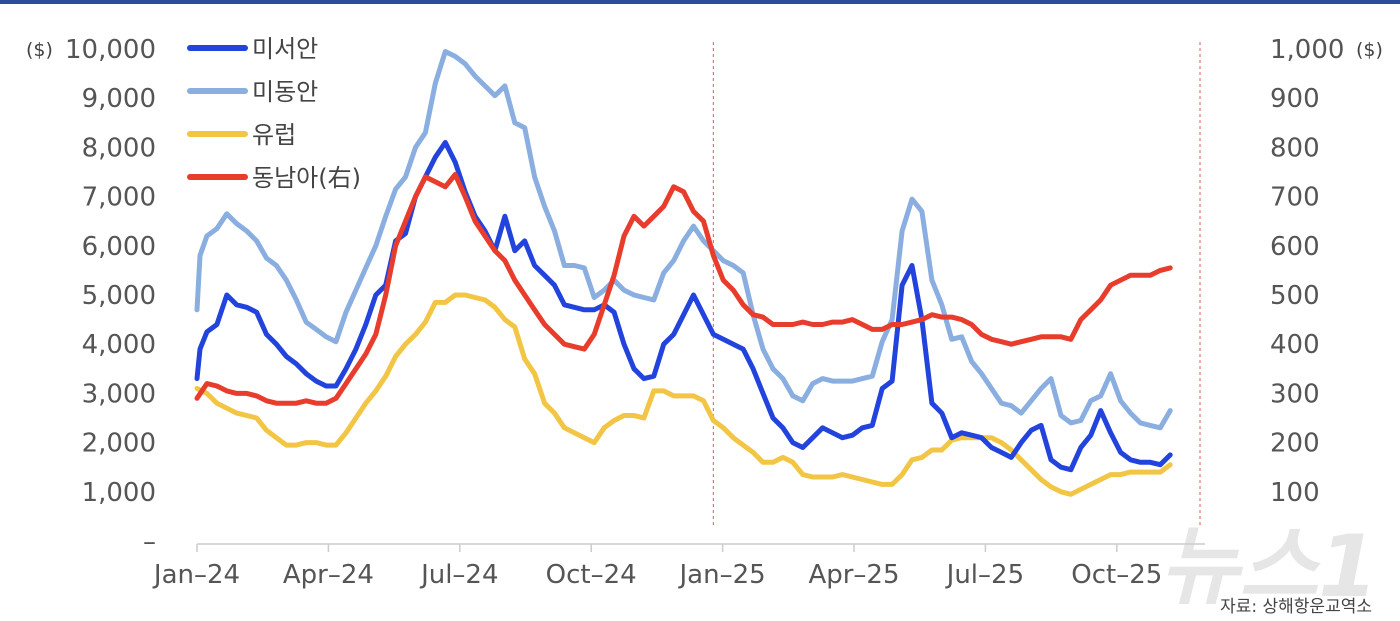 This screenshot has height=621, width=1400. What do you see at coordinates (119, 247) in the screenshot?
I see `left-tick-label: 6,000` at bounding box center [119, 247].